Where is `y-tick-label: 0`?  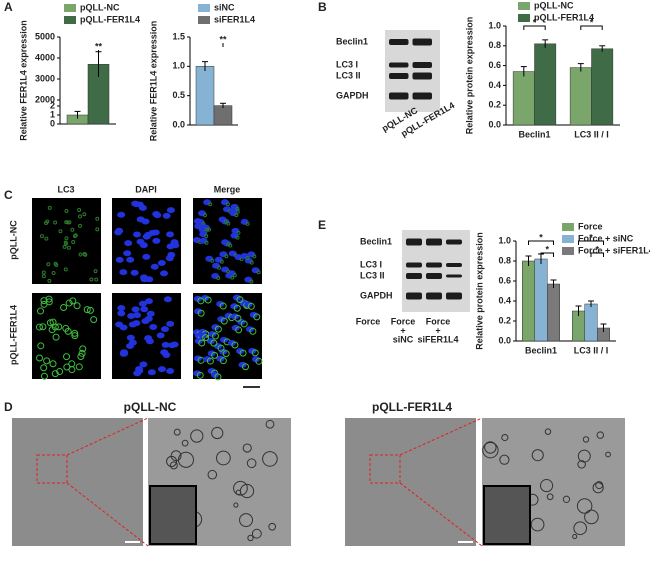 y-tick-label: 0 is located at coordinates (52, 123).